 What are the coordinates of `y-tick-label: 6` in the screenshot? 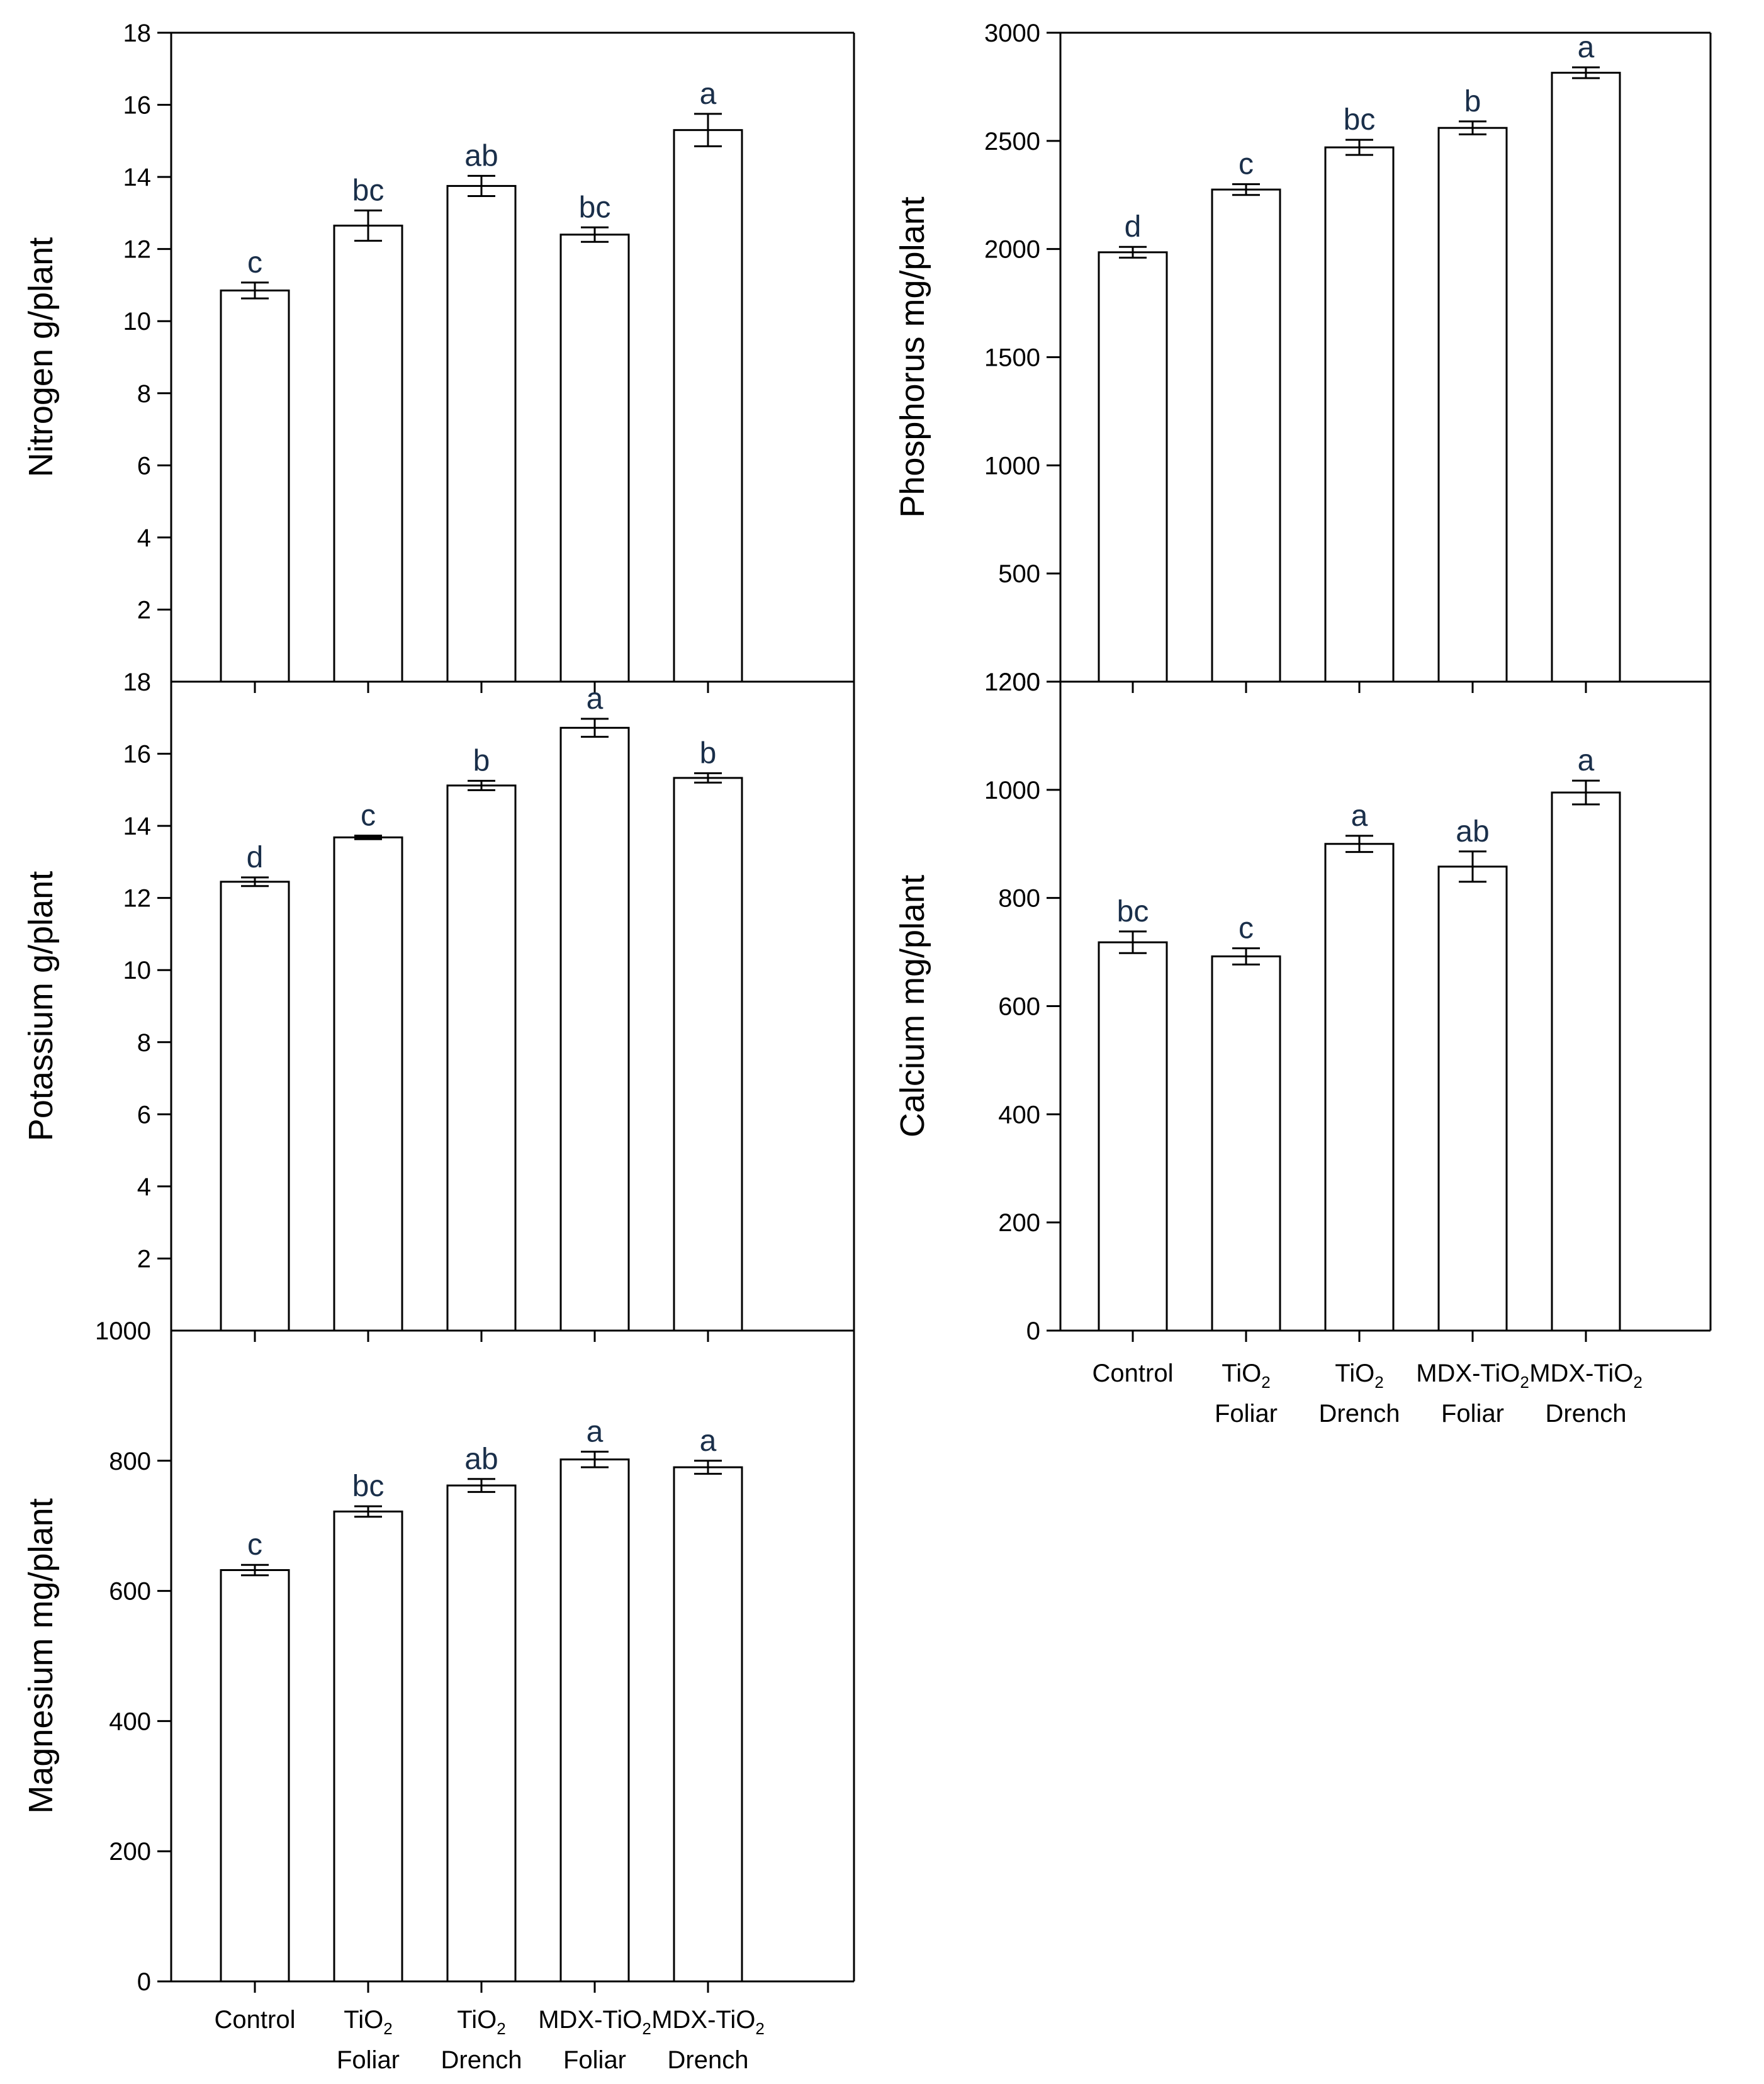 It's located at (144, 466).